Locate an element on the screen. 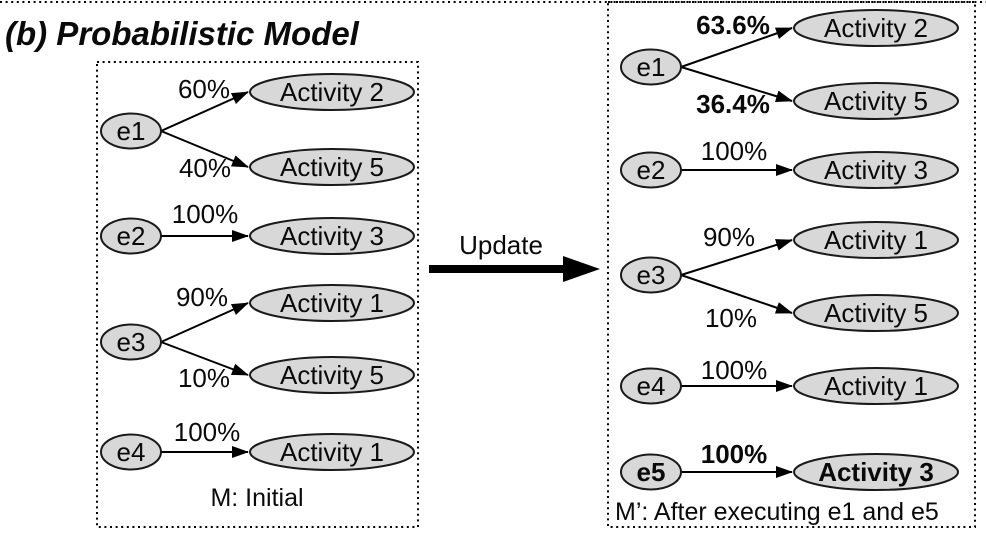  update-label: Update is located at coordinates (501, 245).